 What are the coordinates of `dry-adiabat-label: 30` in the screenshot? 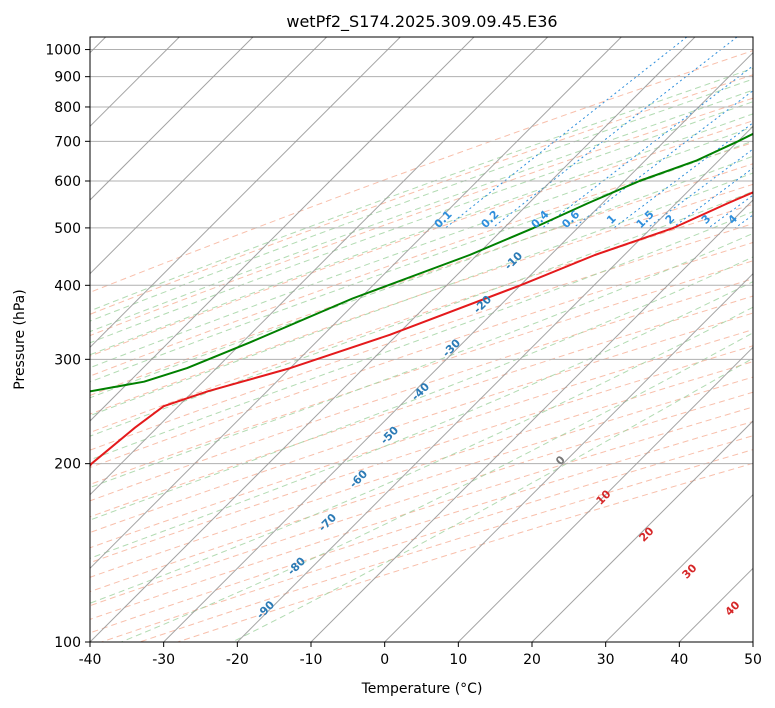 It's located at (690, 571).